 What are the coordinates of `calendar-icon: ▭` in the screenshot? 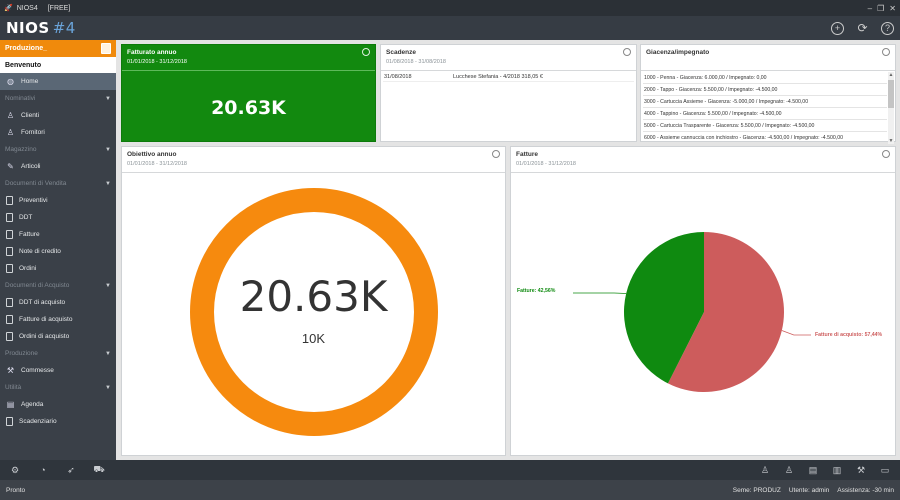 It's located at (885, 469).